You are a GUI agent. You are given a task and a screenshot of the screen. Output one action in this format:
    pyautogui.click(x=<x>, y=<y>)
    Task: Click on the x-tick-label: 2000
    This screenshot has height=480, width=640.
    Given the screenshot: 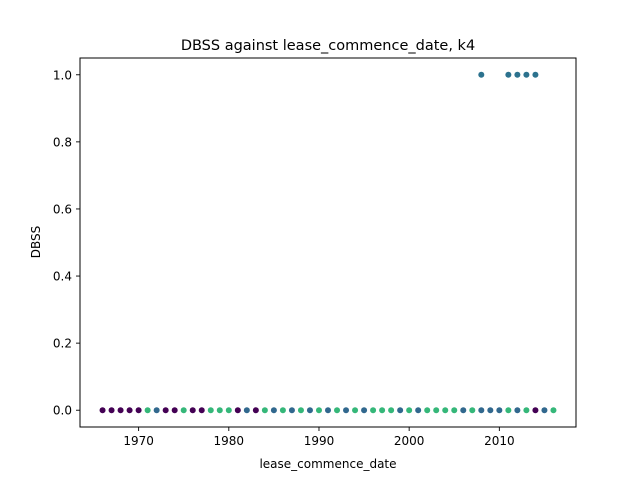 What is the action you would take?
    pyautogui.click(x=409, y=441)
    